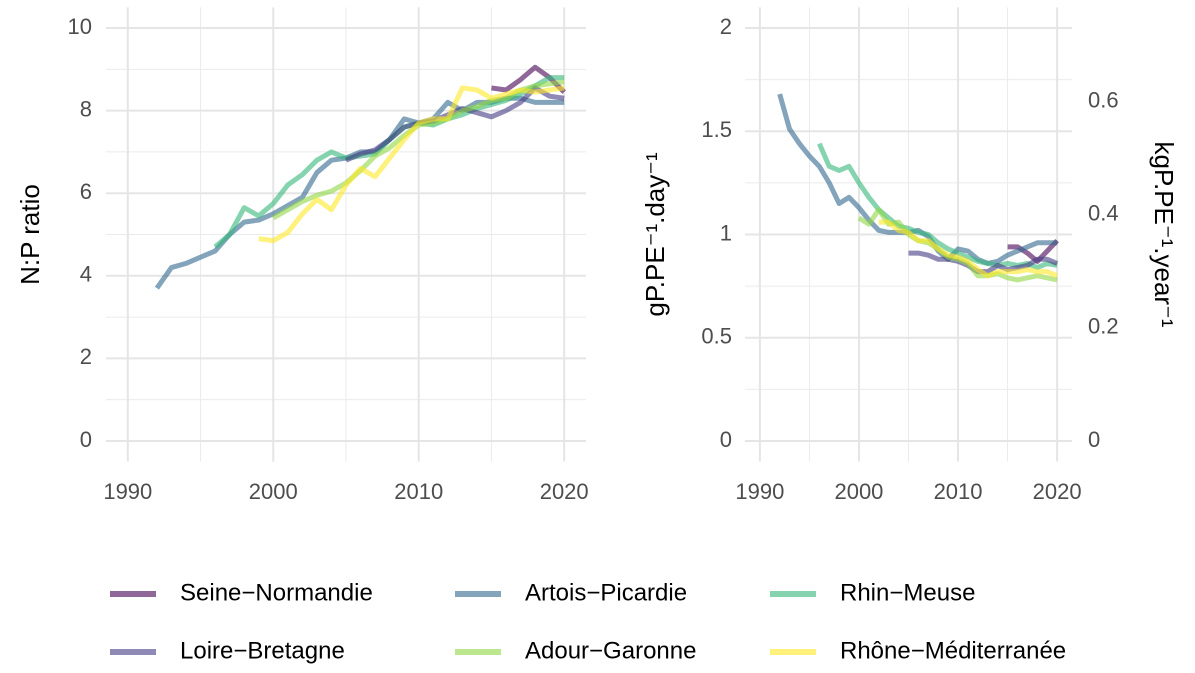 The width and height of the screenshot is (1195, 673). Describe the element at coordinates (716, 336) in the screenshot. I see `y-tick-label: 0.5` at that location.